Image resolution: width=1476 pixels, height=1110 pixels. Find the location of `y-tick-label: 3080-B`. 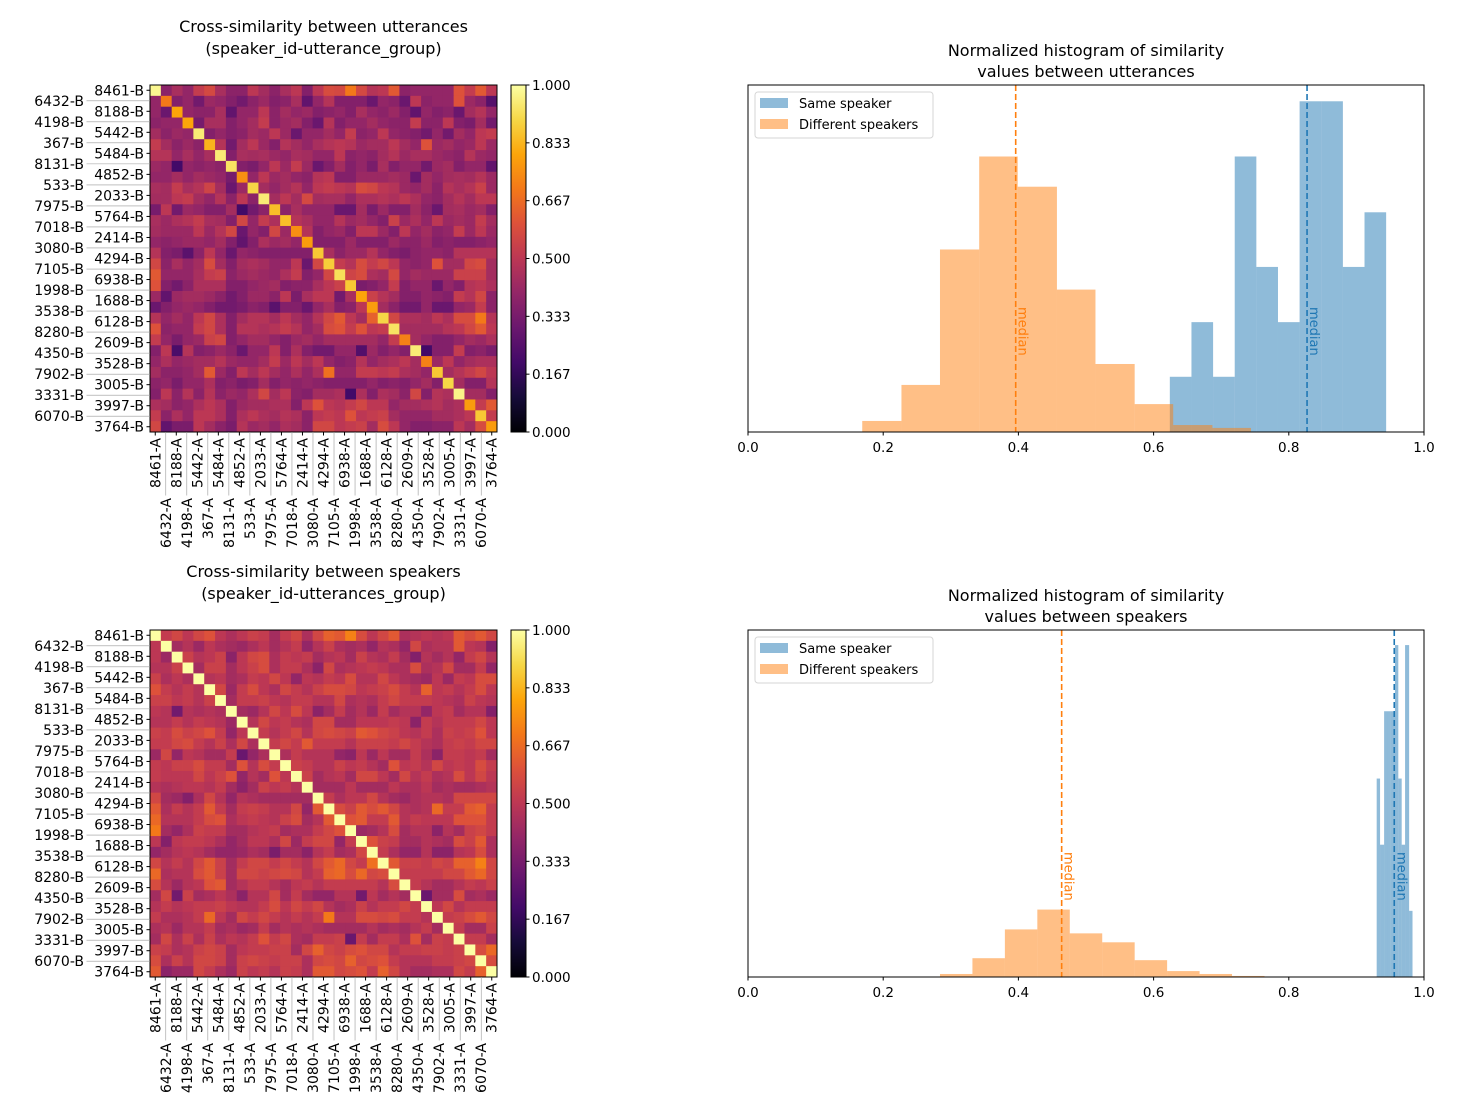

y-tick-label: 3080-B is located at coordinates (59, 794).